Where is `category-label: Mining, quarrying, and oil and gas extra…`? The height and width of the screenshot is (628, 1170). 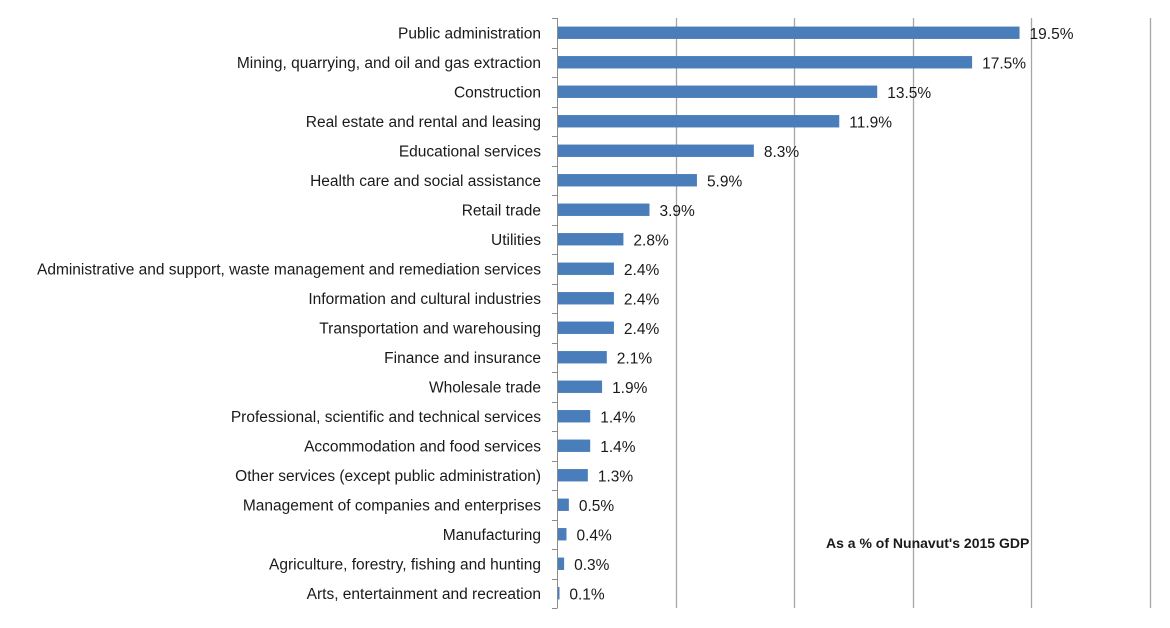 category-label: Mining, quarrying, and oil and gas extra… is located at coordinates (389, 63).